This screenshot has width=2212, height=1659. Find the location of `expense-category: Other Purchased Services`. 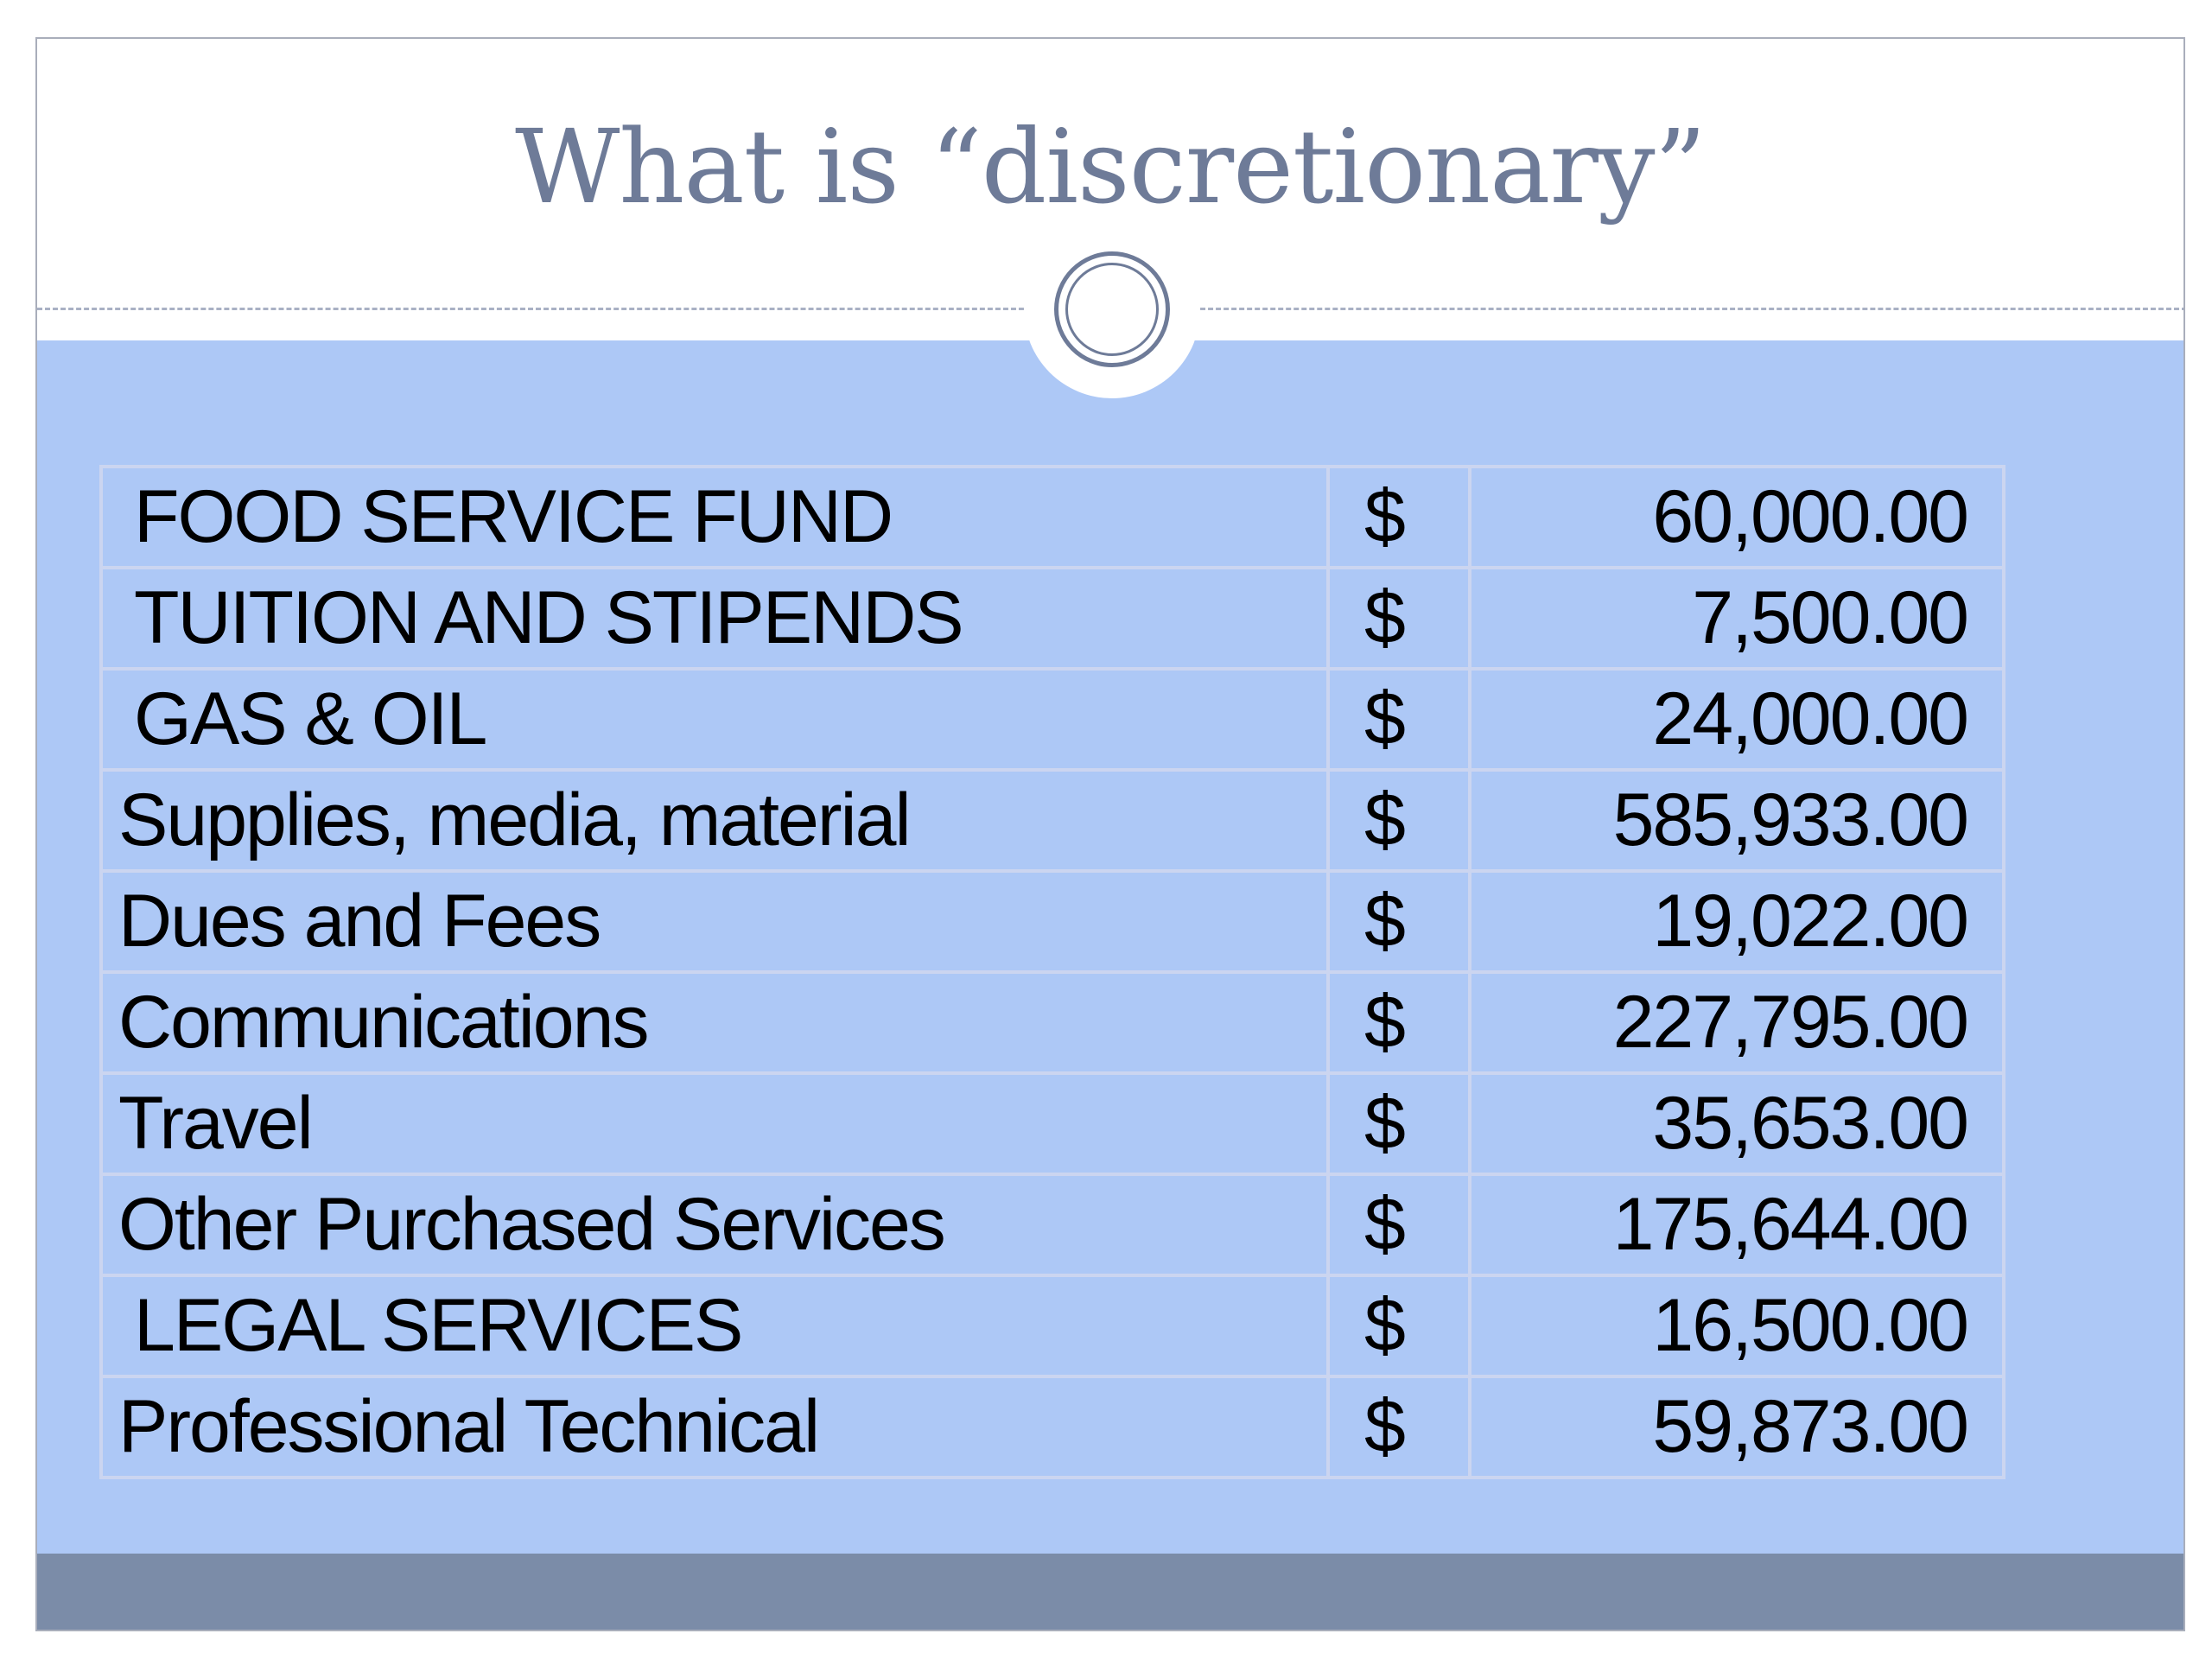

expense-category: Other Purchased Services is located at coordinates (714, 1225).